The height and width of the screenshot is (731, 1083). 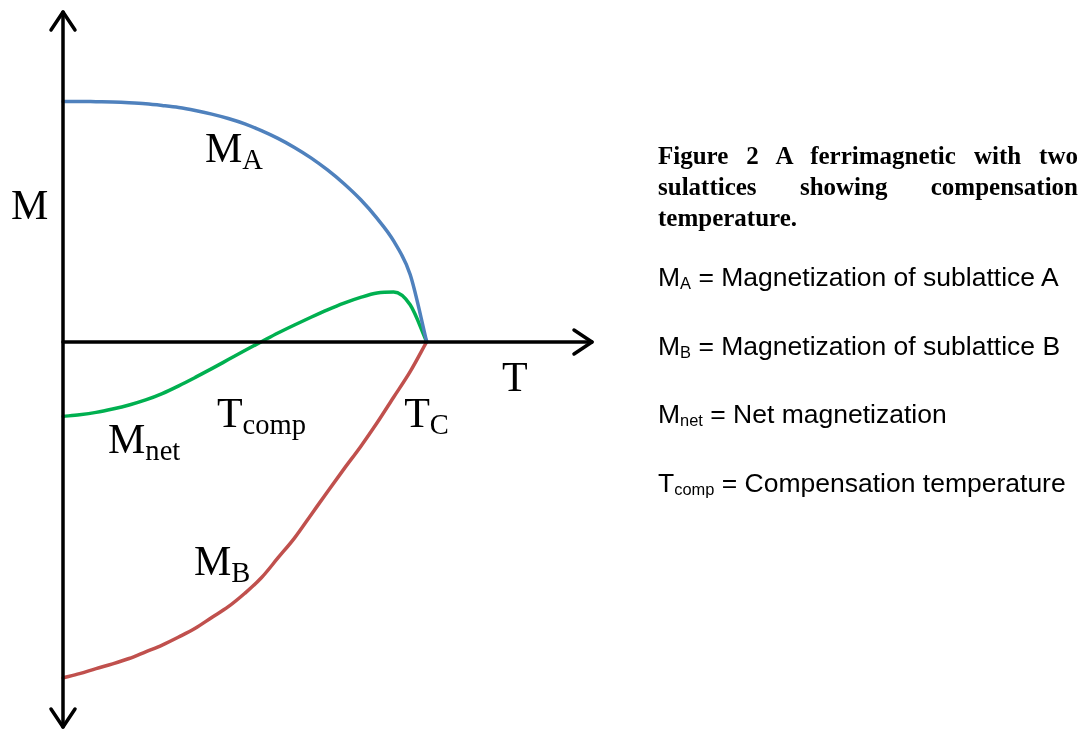 I want to click on text: M$_{A}$ = Magnetization of sublattice A, so click(x=859, y=278).